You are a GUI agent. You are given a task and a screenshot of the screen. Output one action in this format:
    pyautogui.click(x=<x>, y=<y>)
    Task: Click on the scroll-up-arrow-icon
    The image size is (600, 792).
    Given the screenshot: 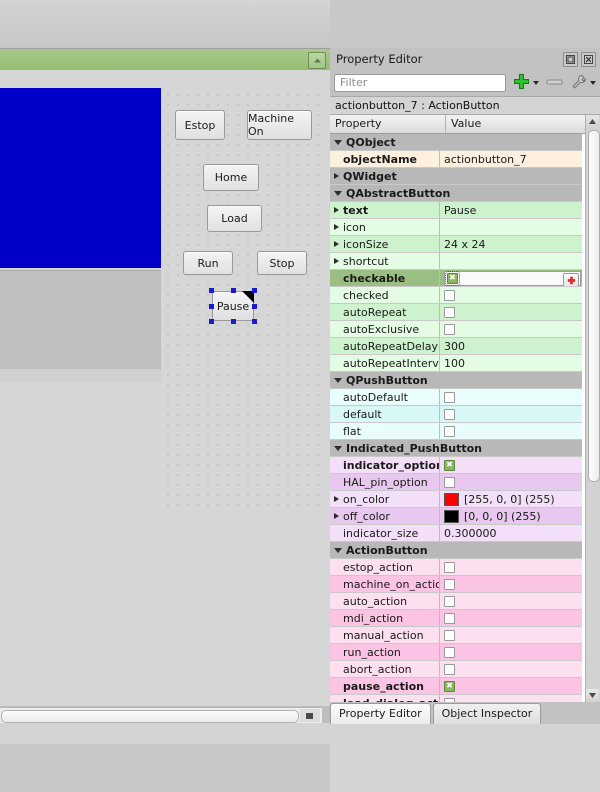 What is the action you would take?
    pyautogui.click(x=592, y=121)
    